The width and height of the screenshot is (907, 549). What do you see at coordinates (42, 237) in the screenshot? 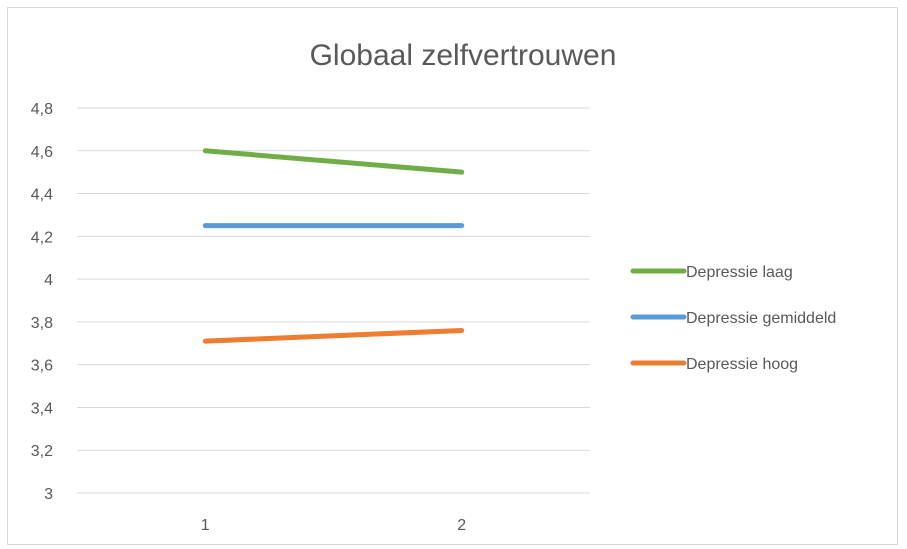
I see `y-tick-label: 4,2` at bounding box center [42, 237].